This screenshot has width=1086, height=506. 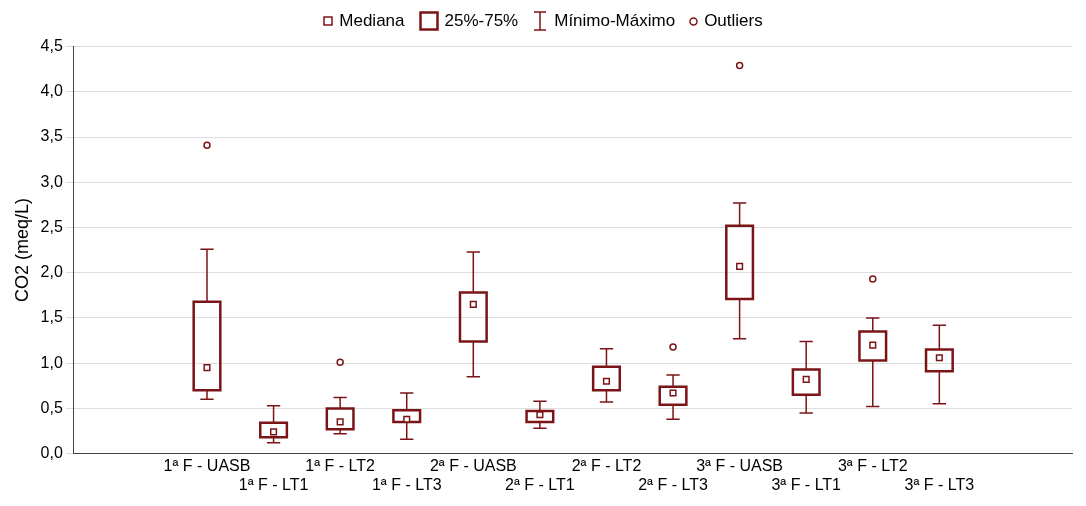 I want to click on y-tick-label: 0,5, so click(x=51, y=407).